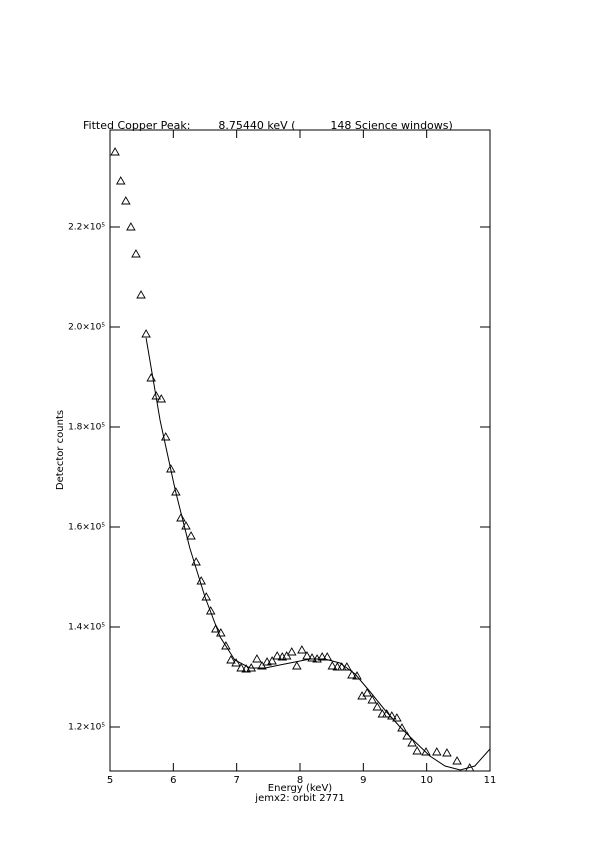  Describe the element at coordinates (300, 780) in the screenshot. I see `x-tick-label: 8` at that location.